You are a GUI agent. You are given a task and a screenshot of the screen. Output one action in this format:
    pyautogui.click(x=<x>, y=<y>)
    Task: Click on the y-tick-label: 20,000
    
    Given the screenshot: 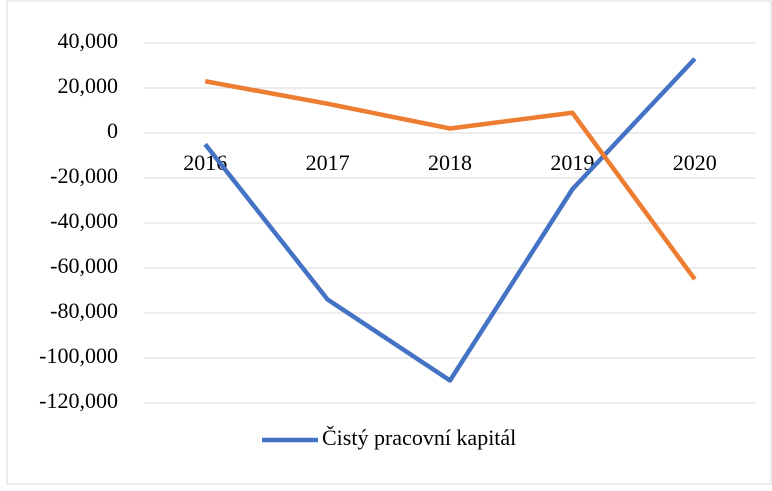 What is the action you would take?
    pyautogui.click(x=88, y=85)
    